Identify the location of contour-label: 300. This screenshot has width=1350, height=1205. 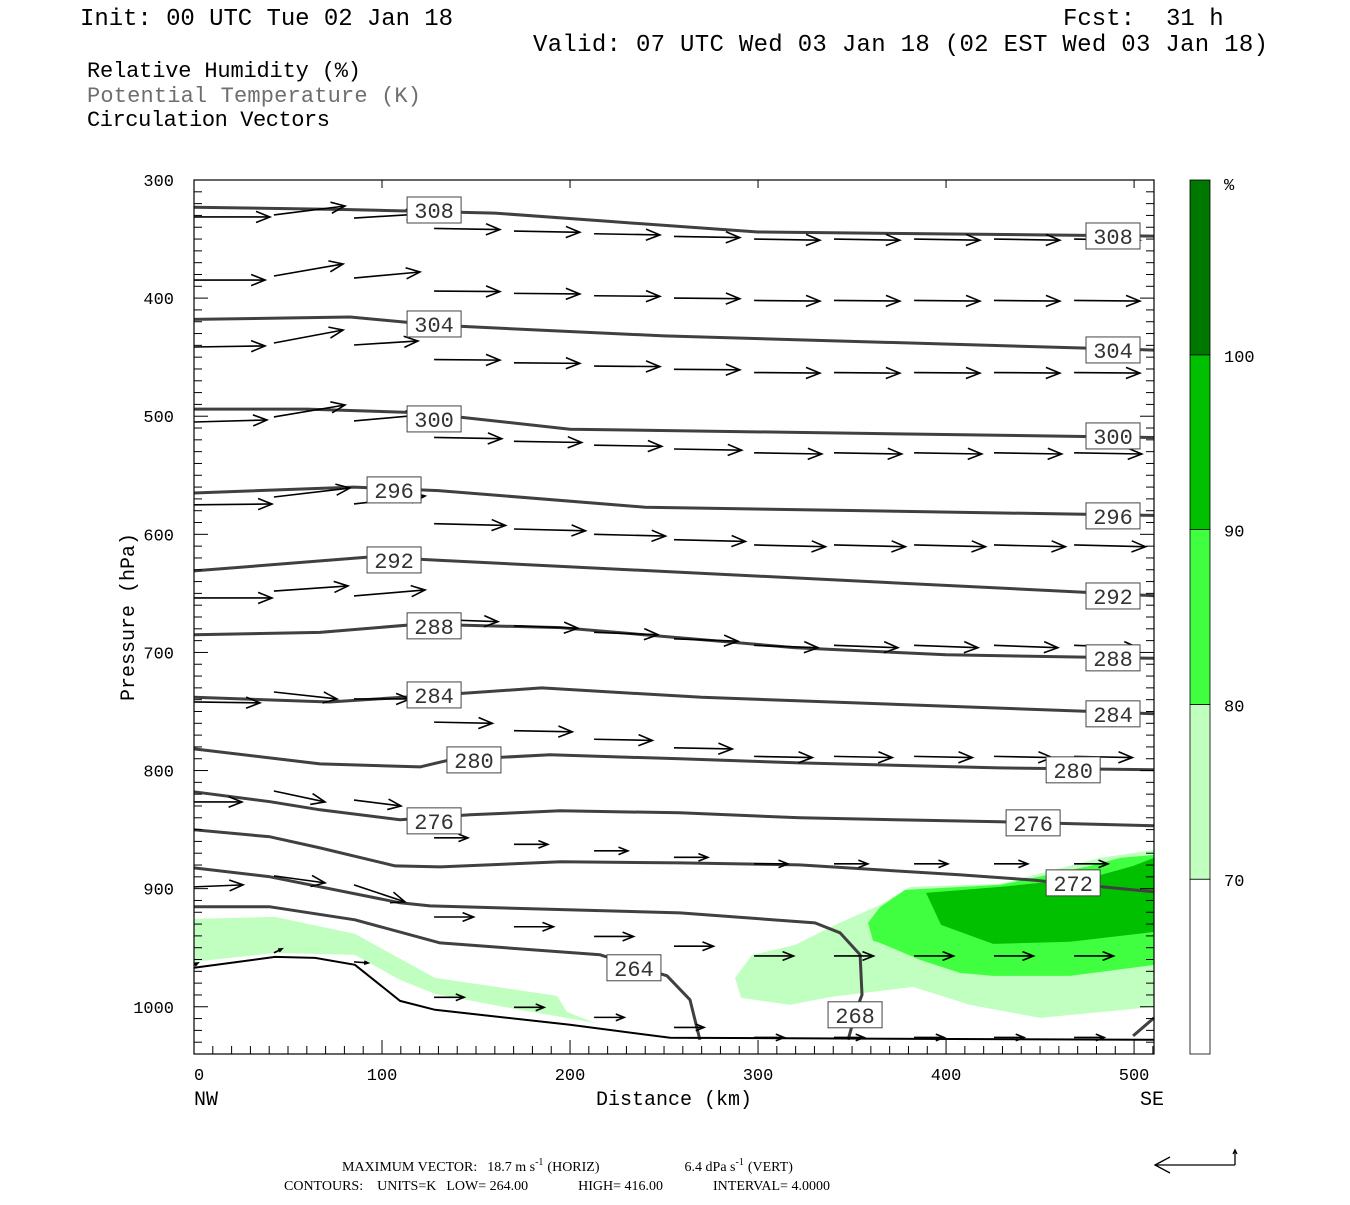
(434, 421).